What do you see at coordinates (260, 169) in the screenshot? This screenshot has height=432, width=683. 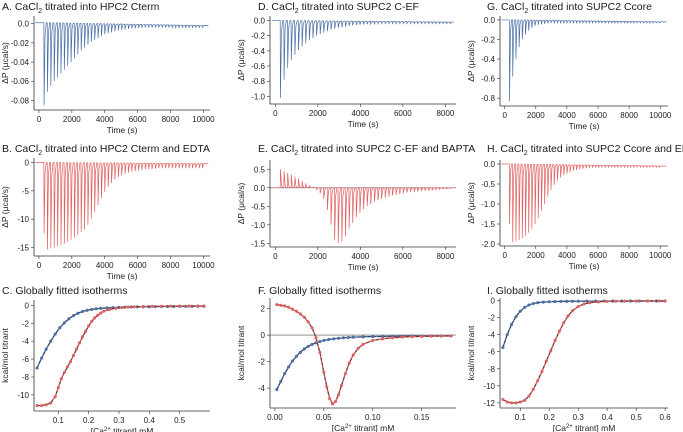 I see `y-tick-label: 0.5` at bounding box center [260, 169].